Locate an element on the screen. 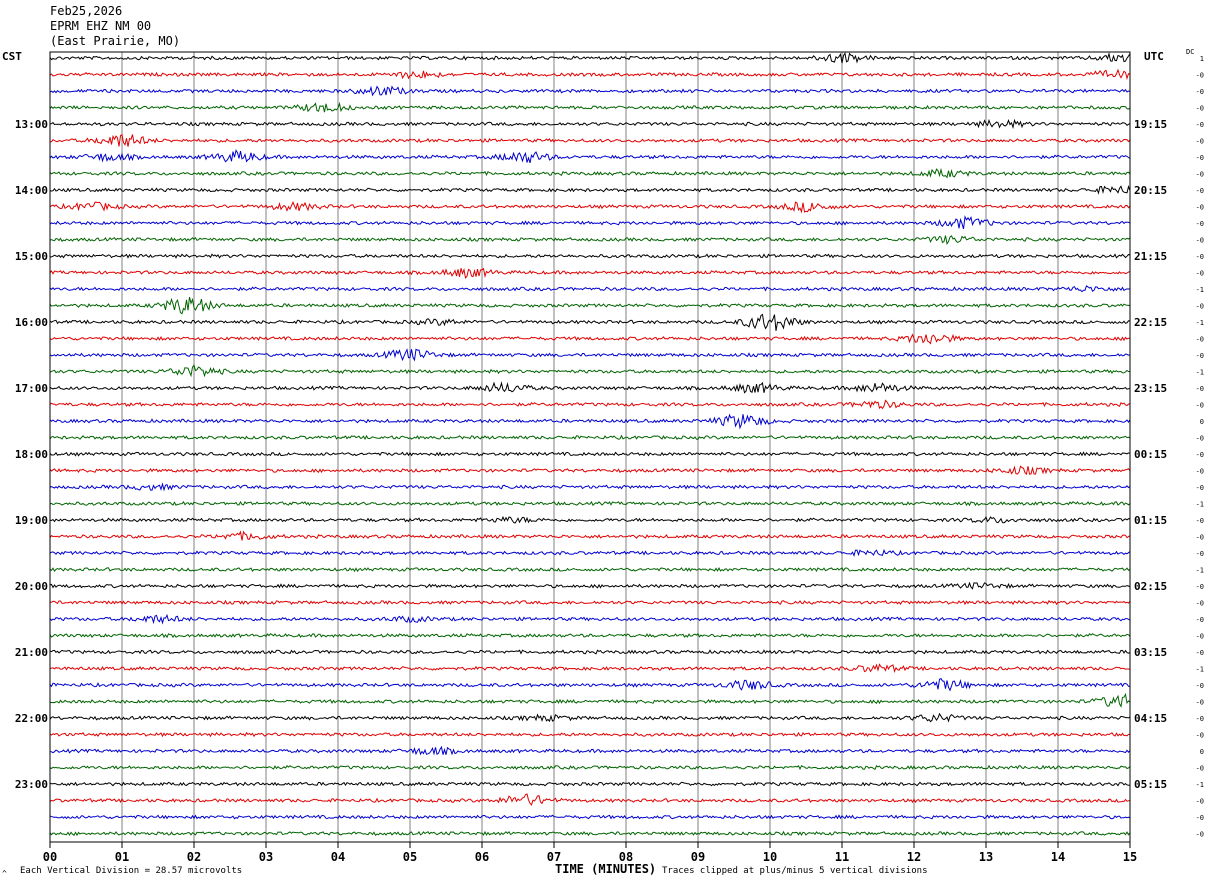 Image resolution: width=1210 pixels, height=886 pixels. x-tick-label: 06 is located at coordinates (482, 857).